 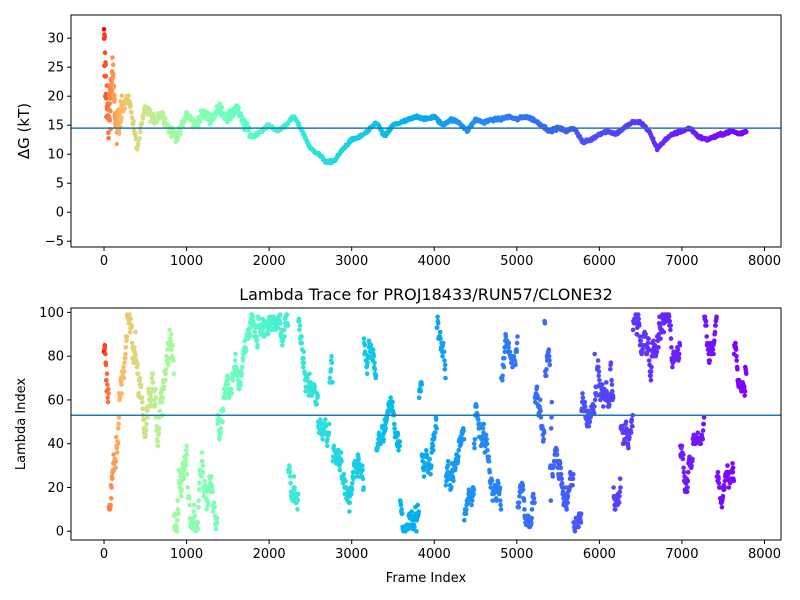 What do you see at coordinates (55, 444) in the screenshot?
I see `lambda-y-tick-label: 40` at bounding box center [55, 444].